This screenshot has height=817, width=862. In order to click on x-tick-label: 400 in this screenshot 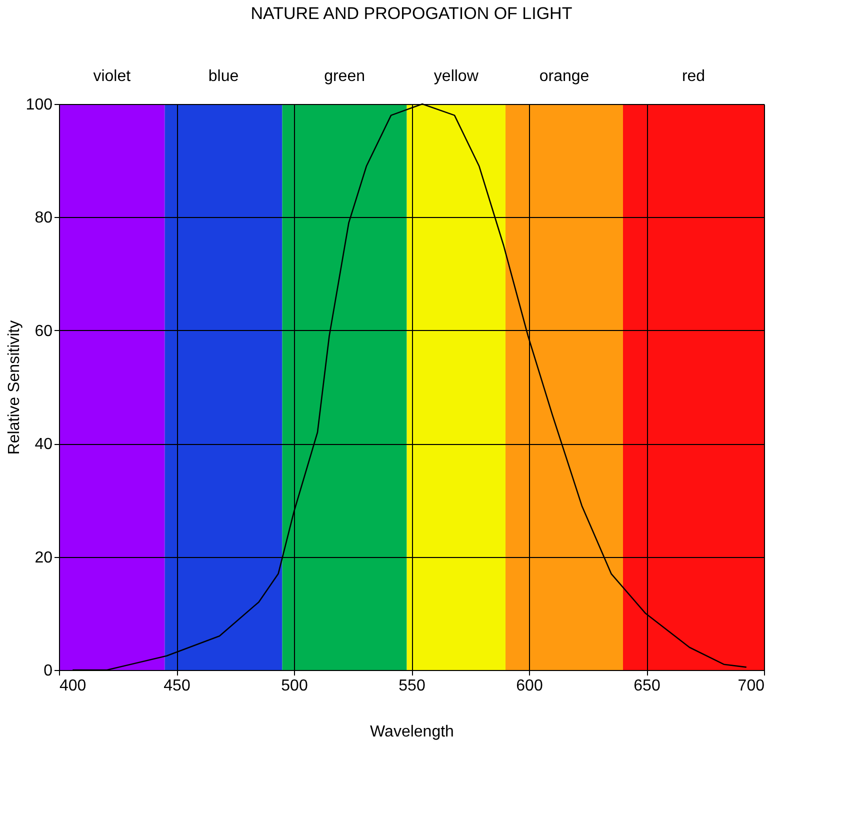, I will do `click(73, 686)`.